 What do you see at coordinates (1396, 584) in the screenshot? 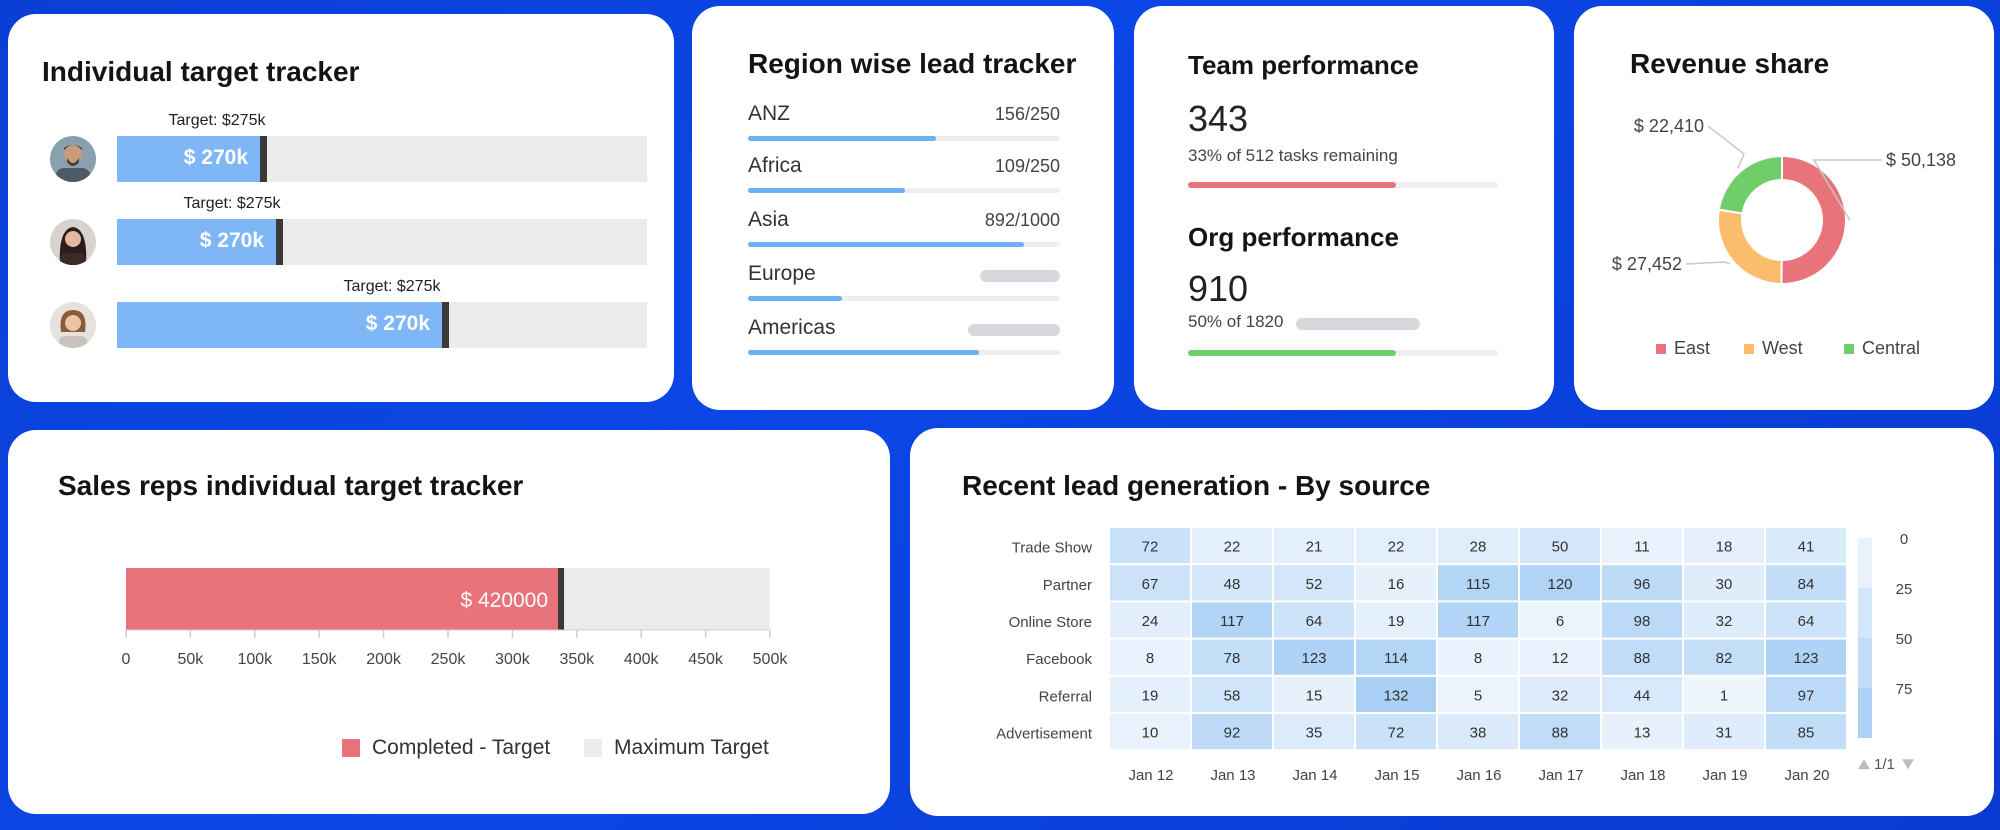
I see `cell-value: 16` at bounding box center [1396, 584].